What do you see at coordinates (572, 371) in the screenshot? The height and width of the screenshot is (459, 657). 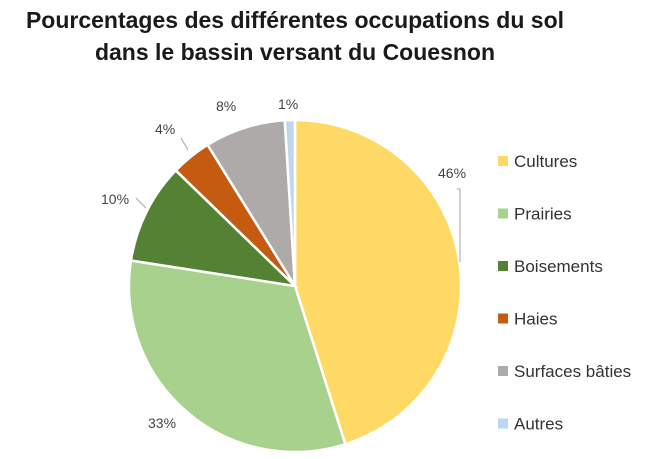 I see `legend-label-surfaces-baties: Surfaces bâties` at bounding box center [572, 371].